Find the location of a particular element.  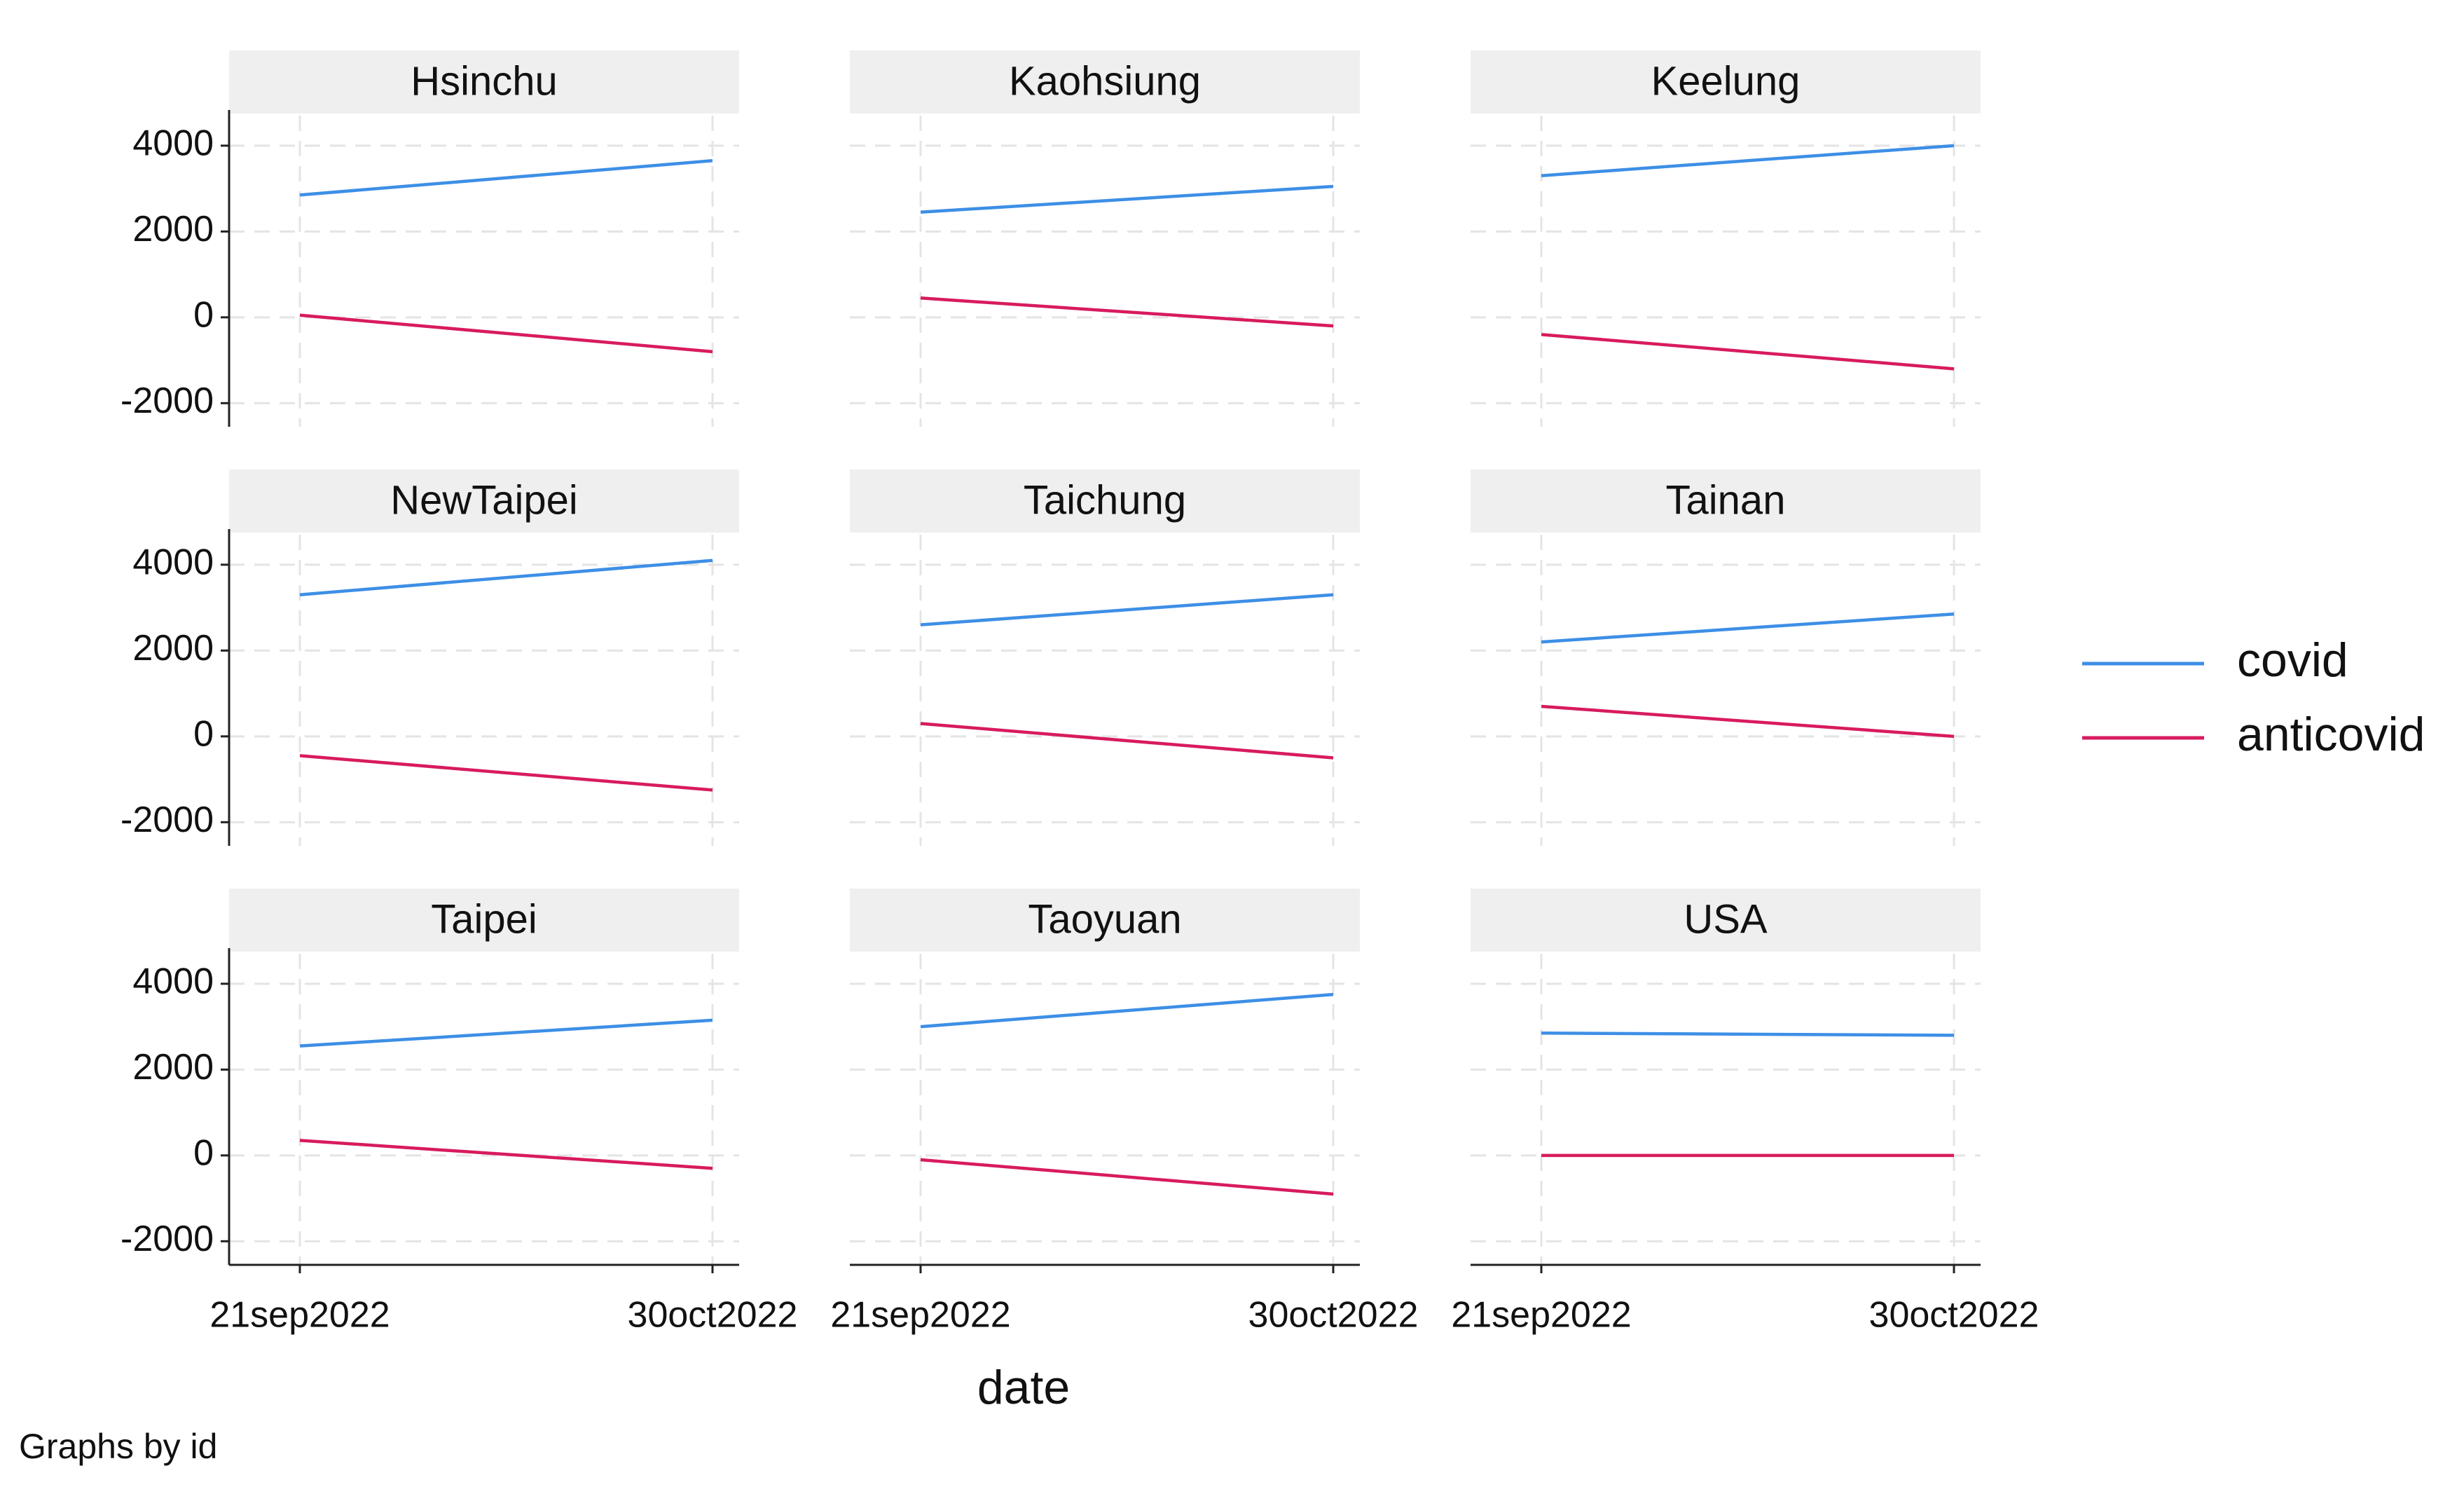

panel-title: USA is located at coordinates (1726, 919).